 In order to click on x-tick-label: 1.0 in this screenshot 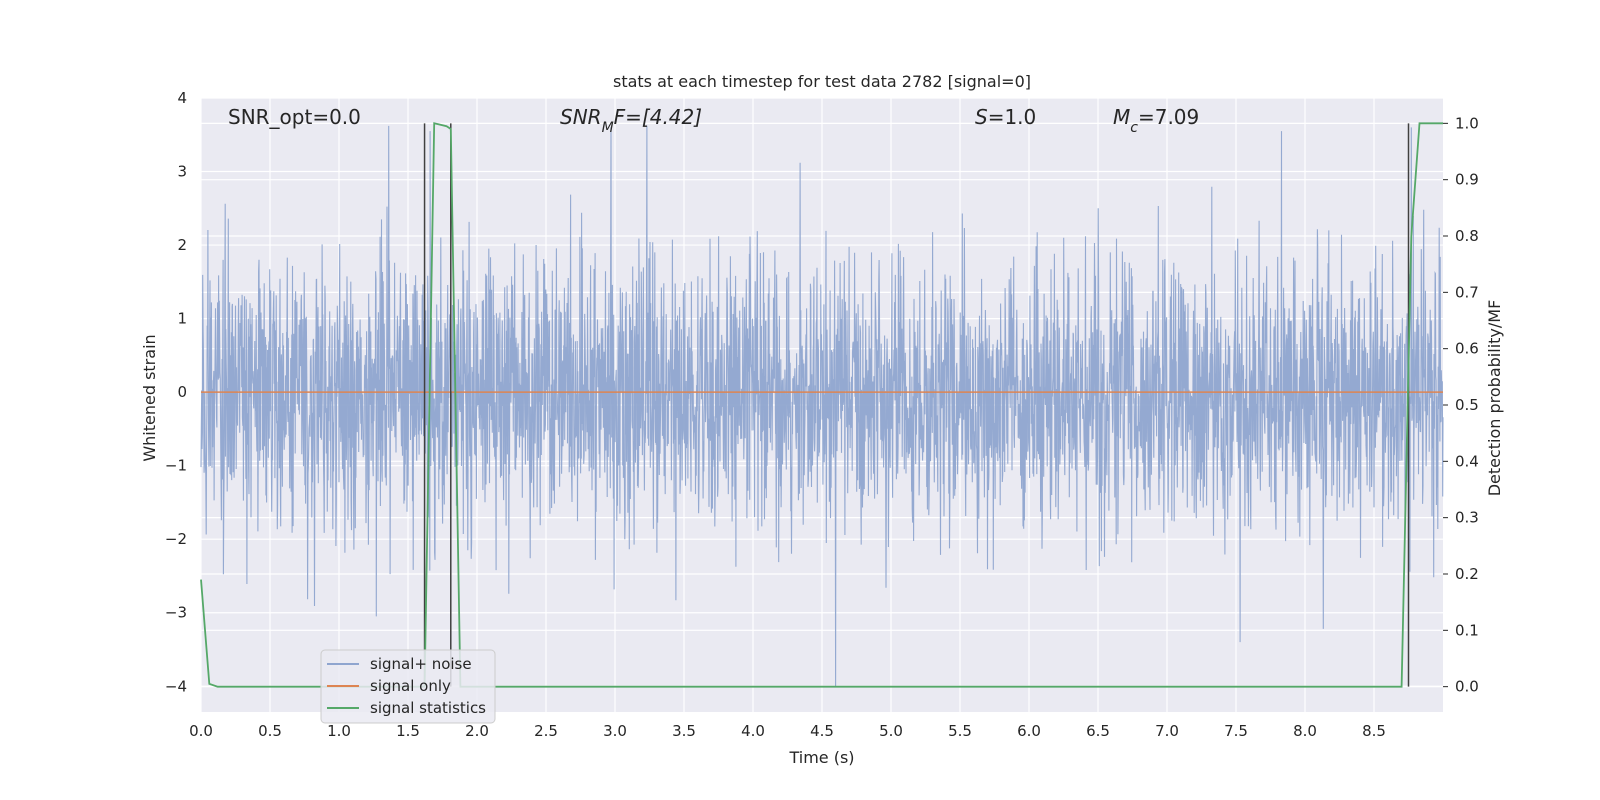, I will do `click(339, 731)`.